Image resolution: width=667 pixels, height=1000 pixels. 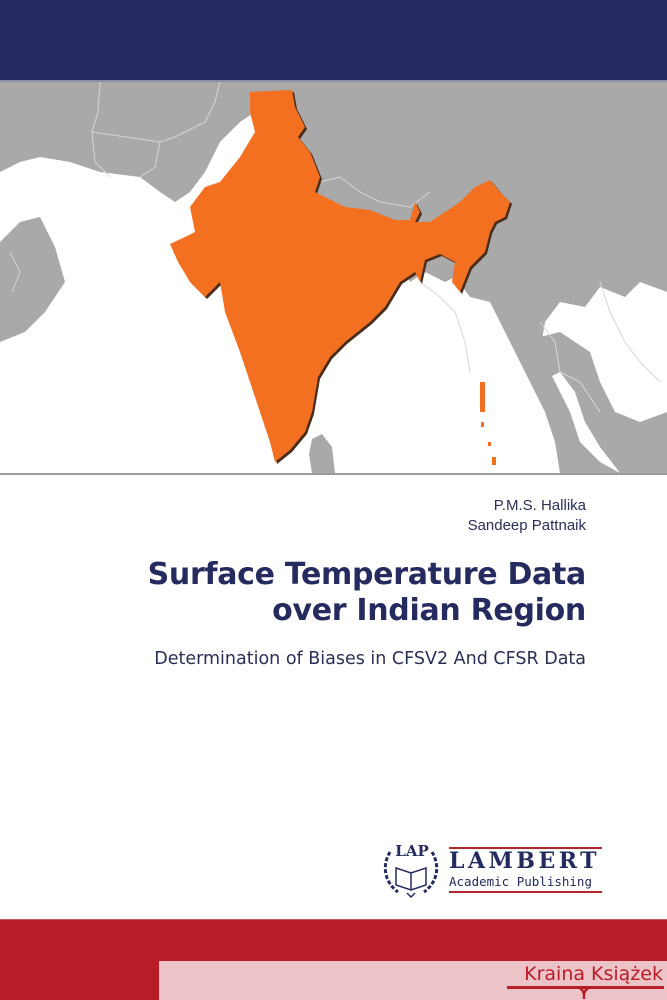 I want to click on book-title-line-1: Surface Temperature Data, so click(x=367, y=574).